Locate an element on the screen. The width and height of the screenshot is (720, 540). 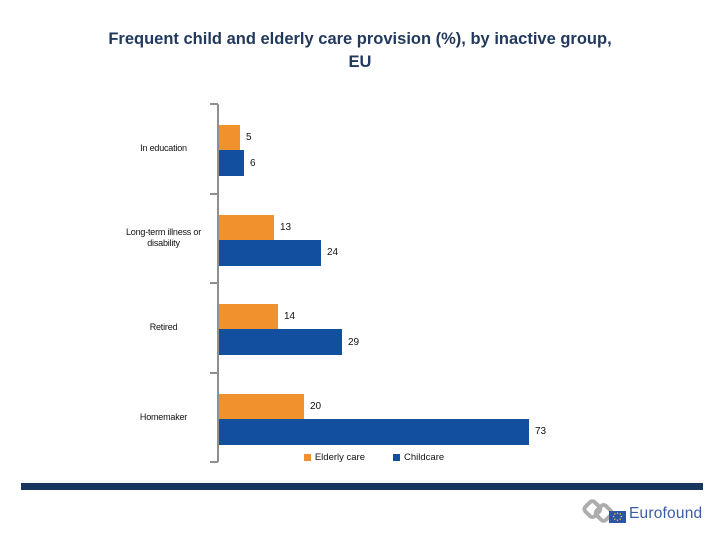
chart-title-line2: EU is located at coordinates (360, 62).